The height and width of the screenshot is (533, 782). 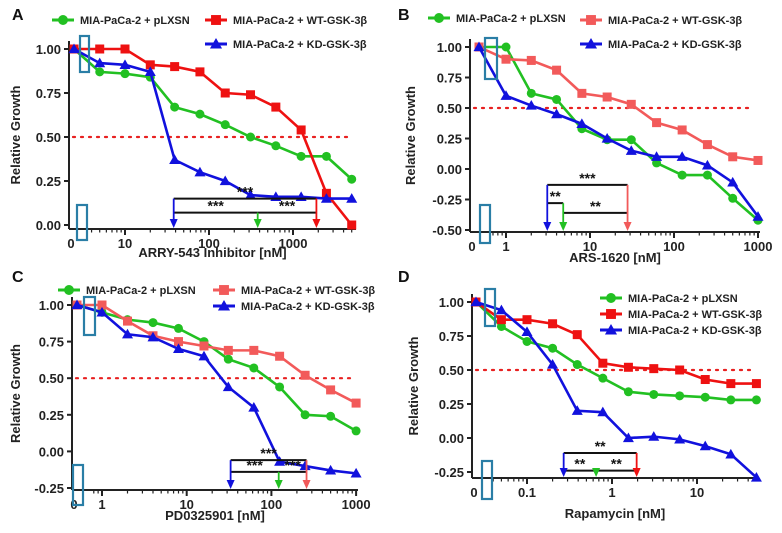 I want to click on legend-label: MIA-PaCa-2 + KD-GSK-3β, so click(x=695, y=331).